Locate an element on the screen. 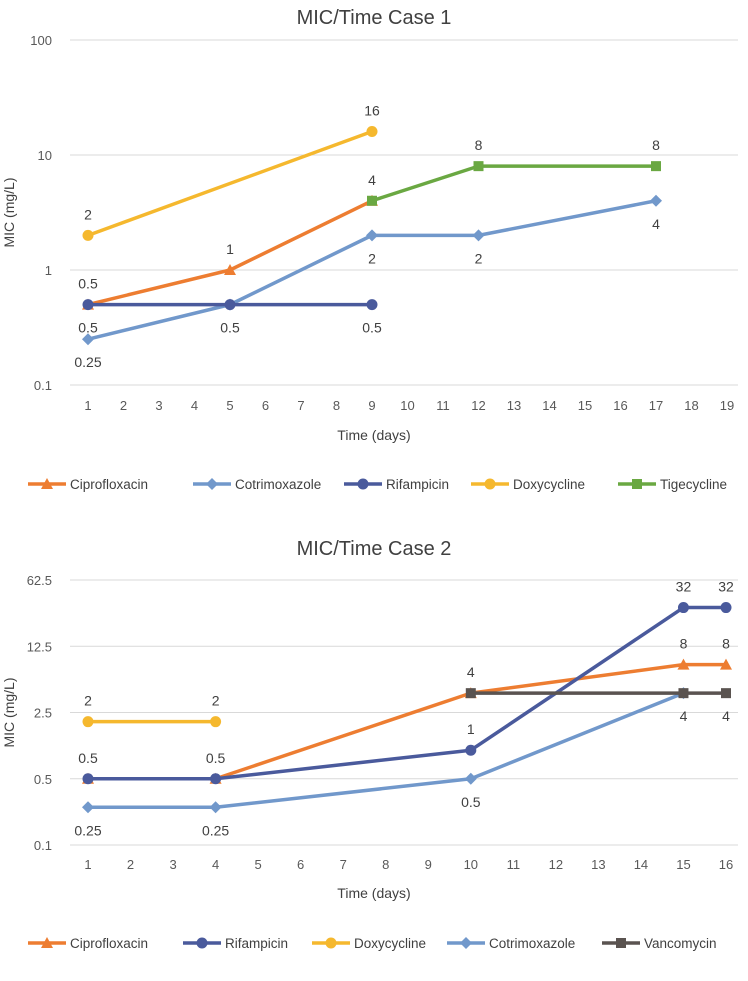  chart-2-legend-label-rifampicin: Rifampicin is located at coordinates (256, 943).